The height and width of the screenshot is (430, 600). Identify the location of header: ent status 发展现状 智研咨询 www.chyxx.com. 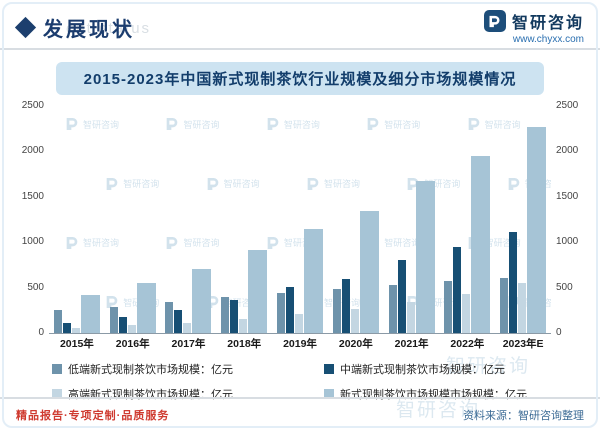
(300, 25).